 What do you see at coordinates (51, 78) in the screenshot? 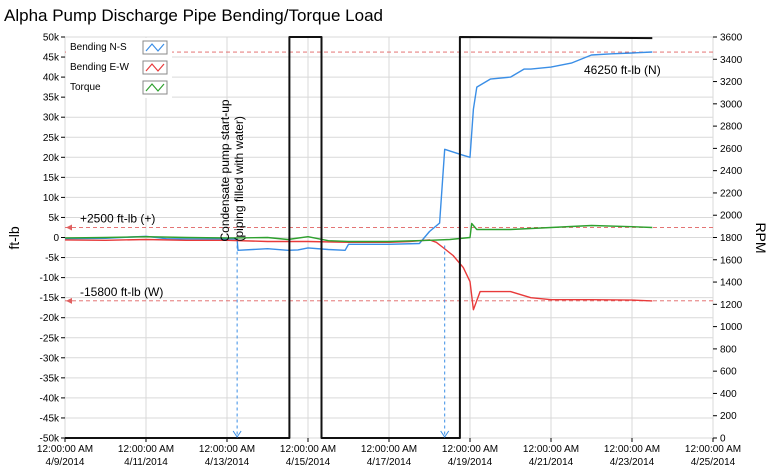
I see `y-tick-label: 40k` at bounding box center [51, 78].